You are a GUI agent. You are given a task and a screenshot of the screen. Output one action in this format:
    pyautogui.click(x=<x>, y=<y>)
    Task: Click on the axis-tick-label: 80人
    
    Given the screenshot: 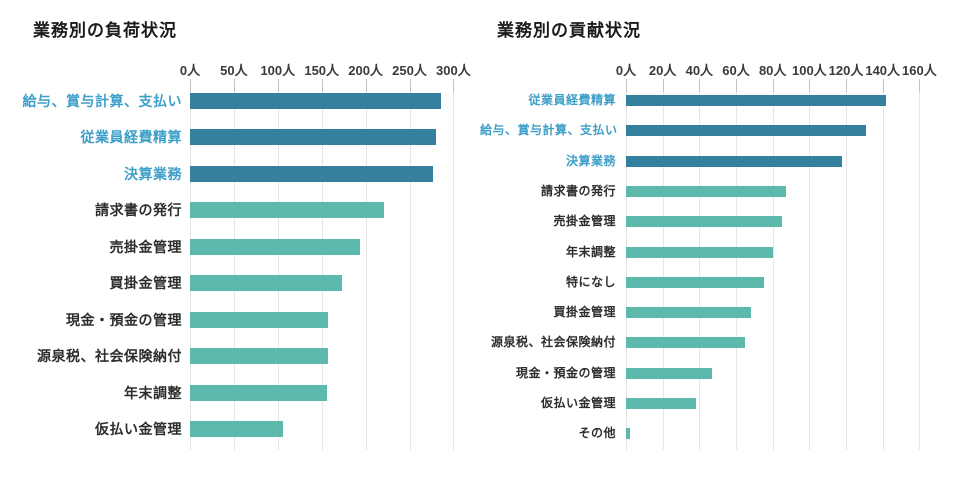 What is the action you would take?
    pyautogui.click(x=772, y=70)
    